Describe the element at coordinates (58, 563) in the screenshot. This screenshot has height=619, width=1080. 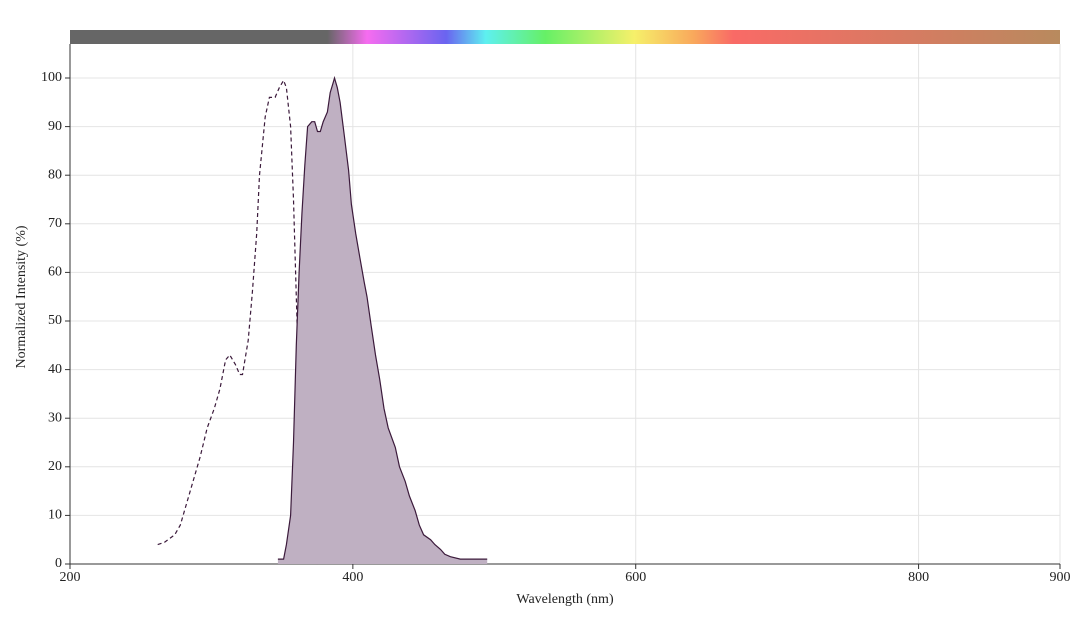
I see `y-tick-label: 0` at that location.